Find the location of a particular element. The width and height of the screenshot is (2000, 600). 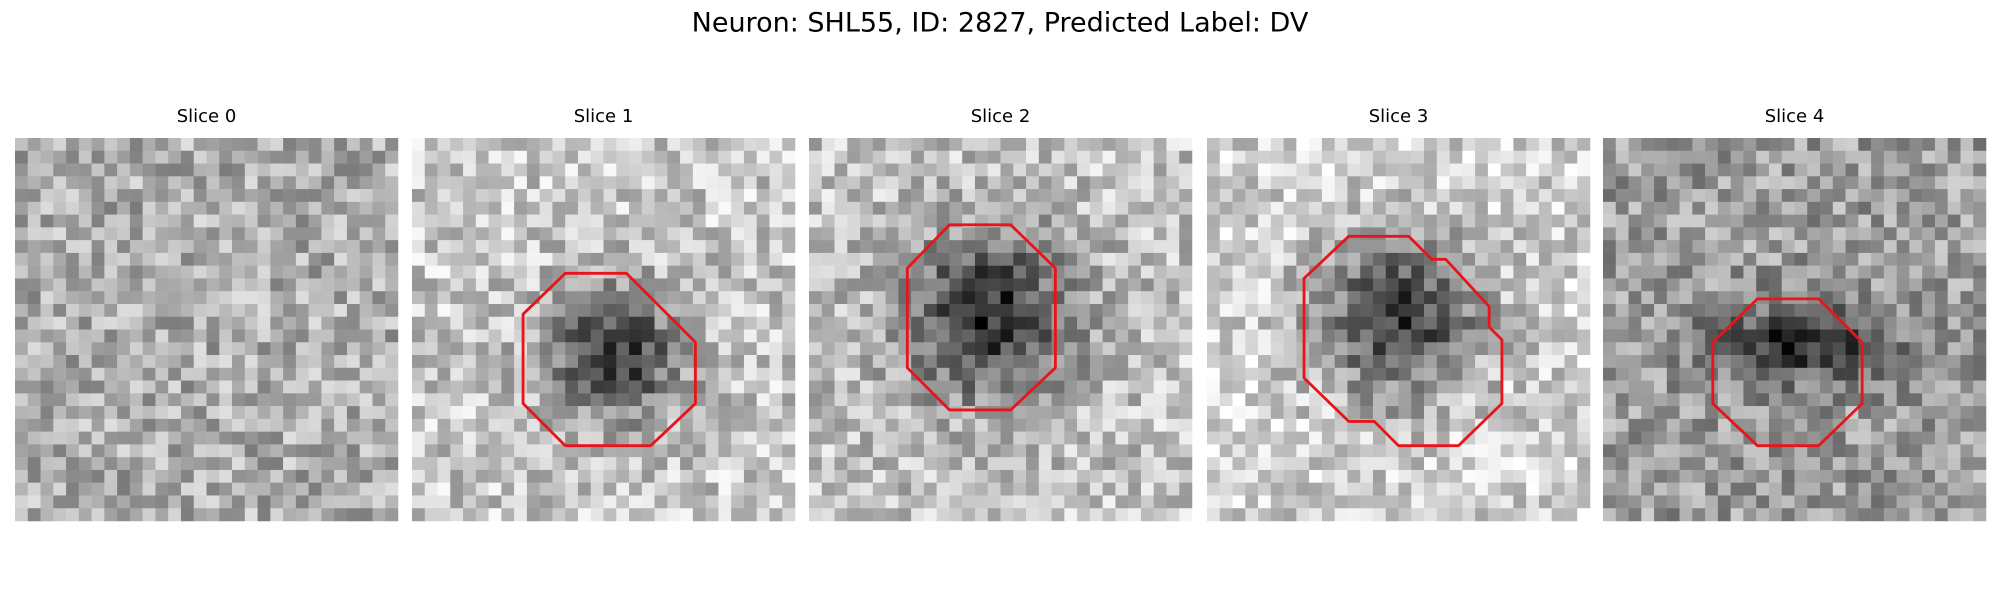

panel-title: Slice 0 is located at coordinates (207, 116).